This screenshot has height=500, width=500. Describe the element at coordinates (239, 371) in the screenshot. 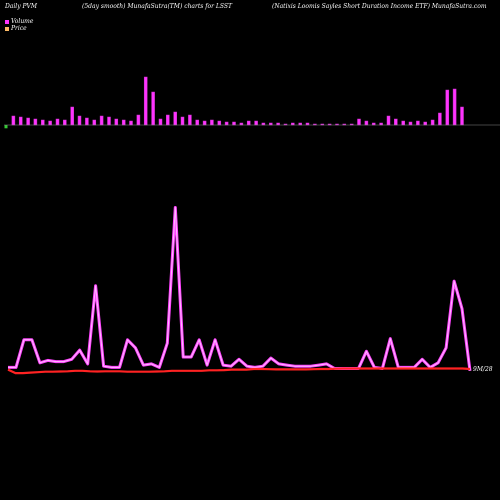

I see `price-line` at that location.